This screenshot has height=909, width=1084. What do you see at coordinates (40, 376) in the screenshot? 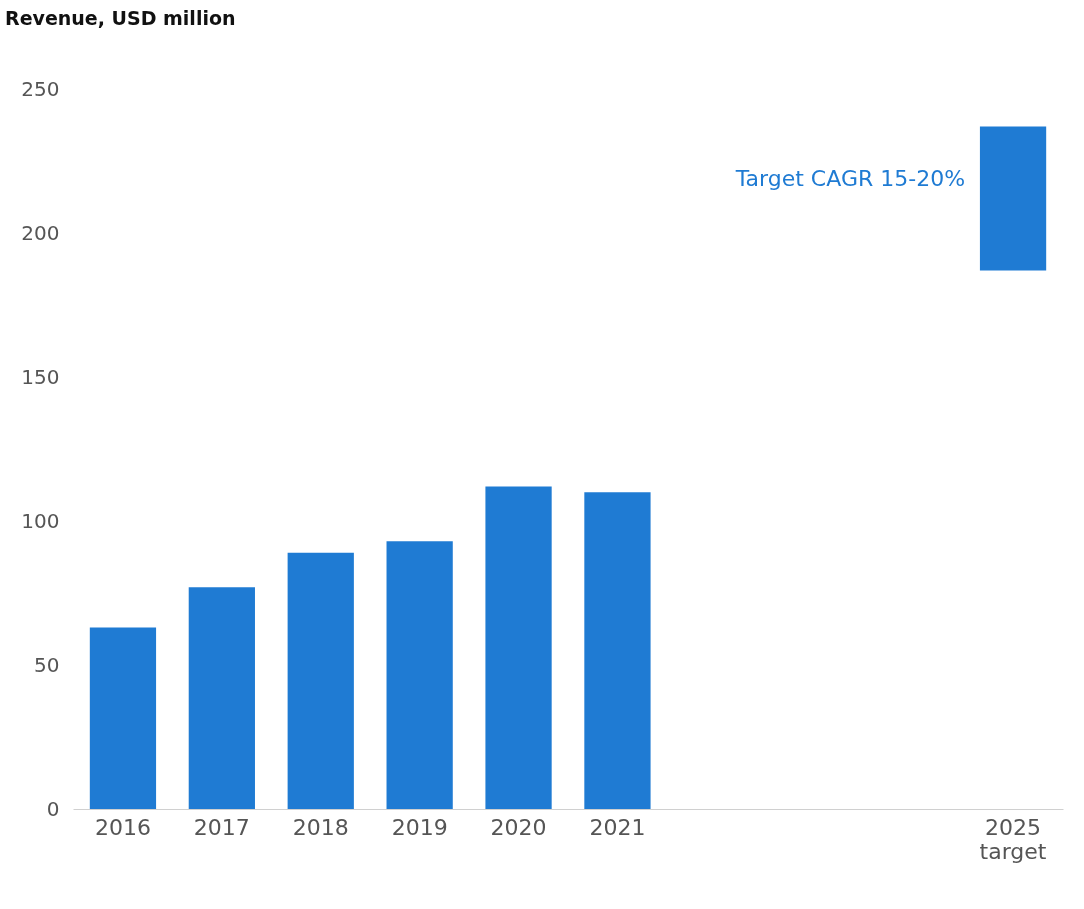
I see `y-tick-label: 150` at bounding box center [40, 376].